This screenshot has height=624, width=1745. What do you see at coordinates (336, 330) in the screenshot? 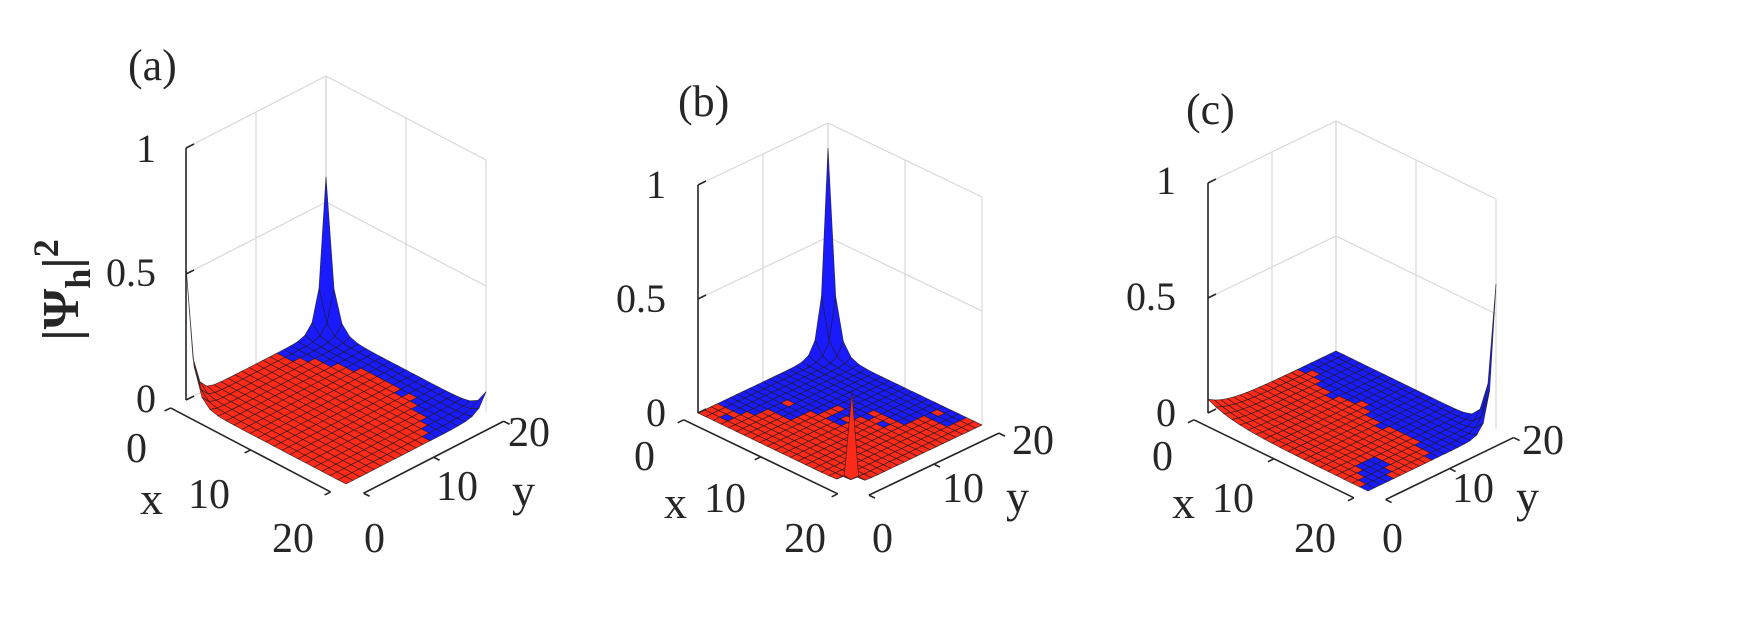
I see `panel-a-surface` at bounding box center [336, 330].